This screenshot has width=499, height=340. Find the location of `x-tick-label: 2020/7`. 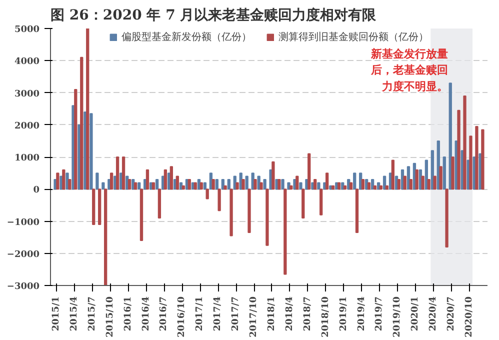

x-tick-label: 2020/7 is located at coordinates (451, 314).